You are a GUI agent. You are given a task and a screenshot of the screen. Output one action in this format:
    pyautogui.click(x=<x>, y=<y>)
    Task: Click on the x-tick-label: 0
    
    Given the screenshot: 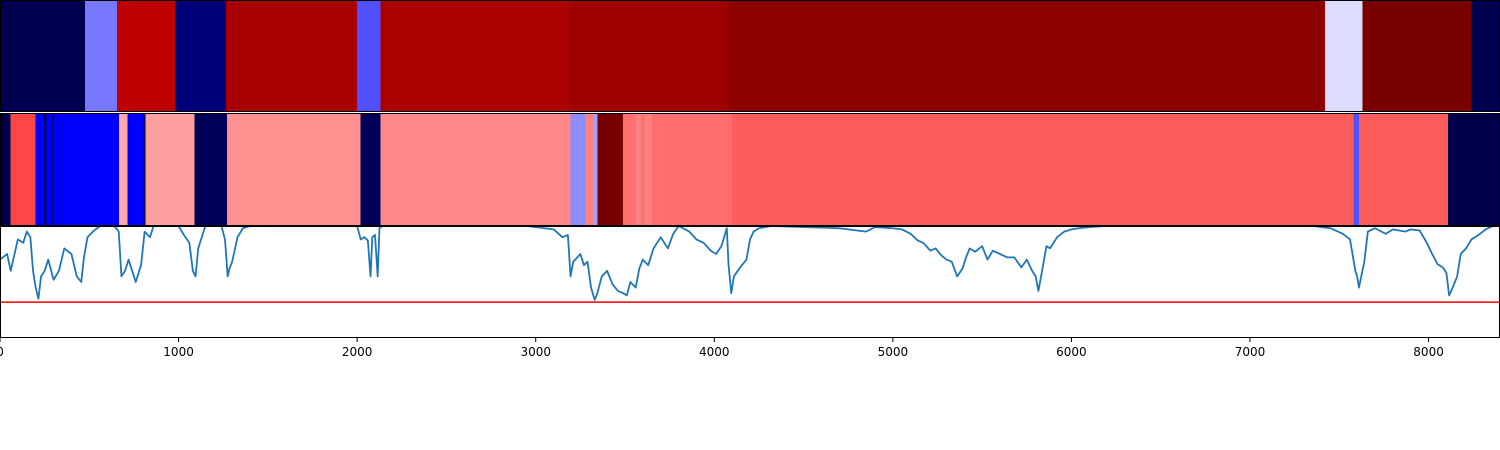 What is the action you would take?
    pyautogui.click(x=2, y=352)
    